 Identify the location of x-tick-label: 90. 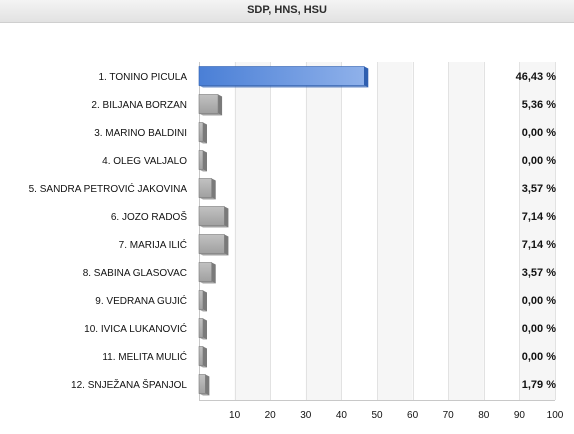
(520, 415).